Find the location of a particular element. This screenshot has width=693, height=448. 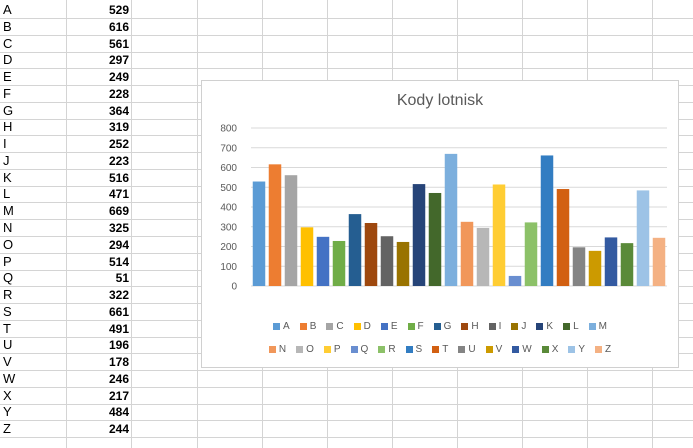

legend-item: W is located at coordinates (522, 349).